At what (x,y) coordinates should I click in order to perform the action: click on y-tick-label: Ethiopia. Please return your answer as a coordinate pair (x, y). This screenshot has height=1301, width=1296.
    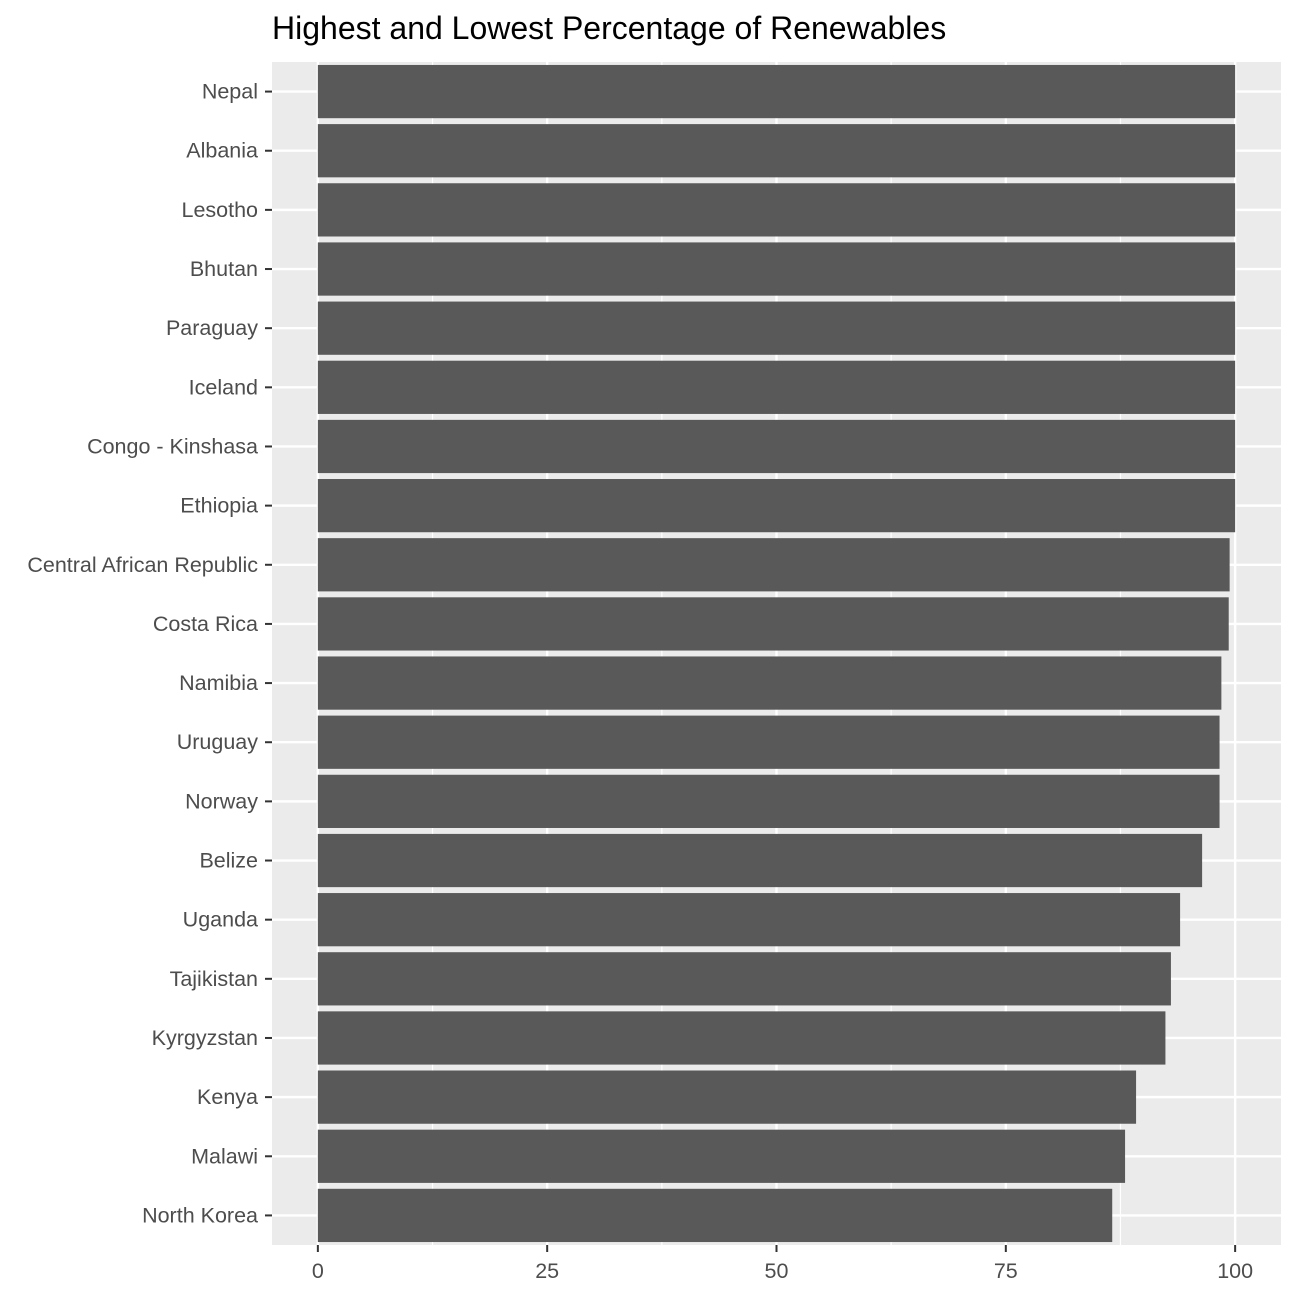
    Looking at the image, I should click on (219, 506).